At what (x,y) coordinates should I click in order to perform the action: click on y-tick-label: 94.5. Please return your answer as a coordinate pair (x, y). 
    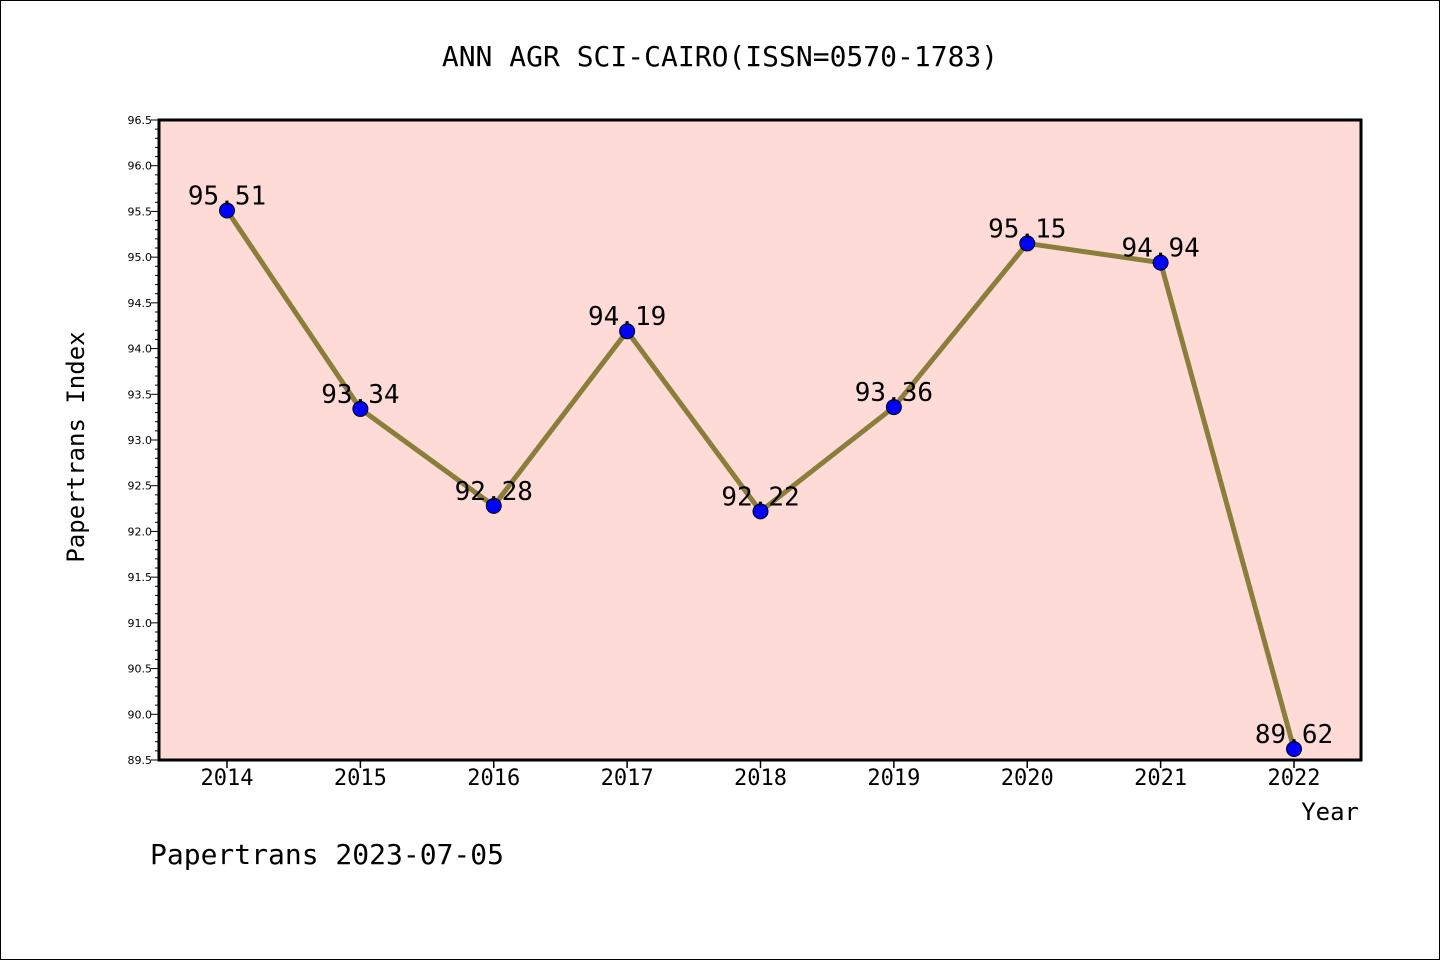
    Looking at the image, I should click on (140, 303).